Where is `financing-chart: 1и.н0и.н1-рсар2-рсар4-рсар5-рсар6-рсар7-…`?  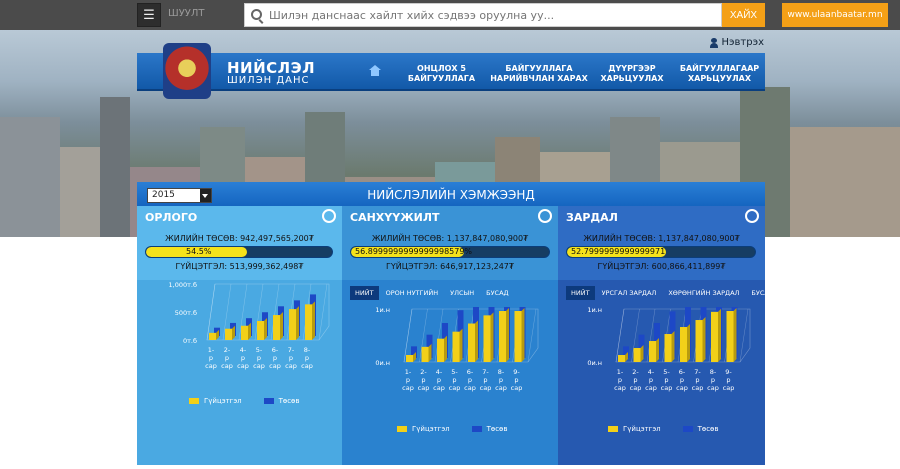 financing-chart: 1и.н0и.н1-рсар2-рсар4-рсар5-рсар6-рсар7-… is located at coordinates (457, 349).